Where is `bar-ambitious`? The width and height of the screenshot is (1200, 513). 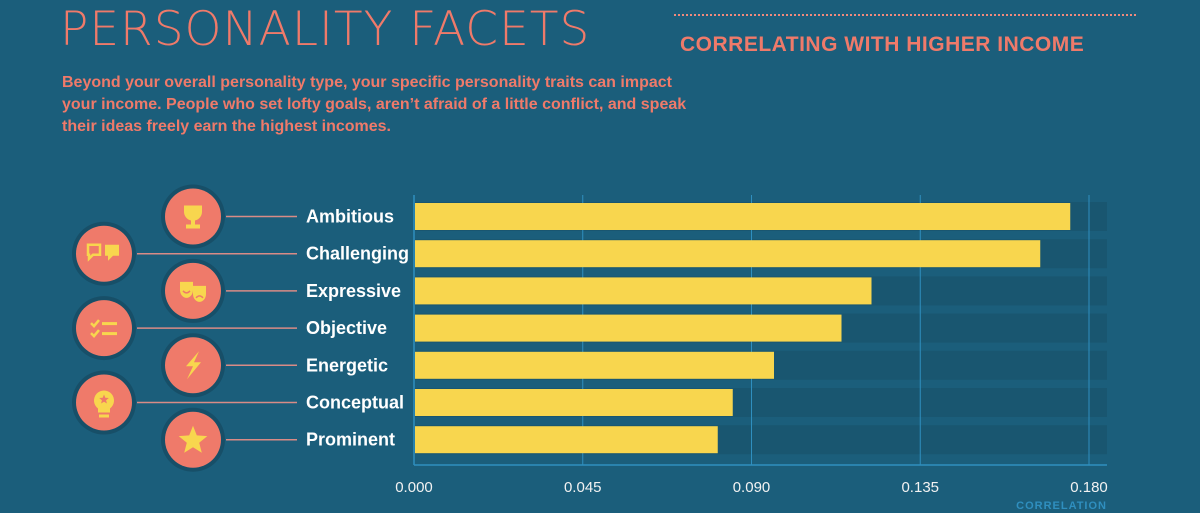
bar-ambitious is located at coordinates (743, 216).